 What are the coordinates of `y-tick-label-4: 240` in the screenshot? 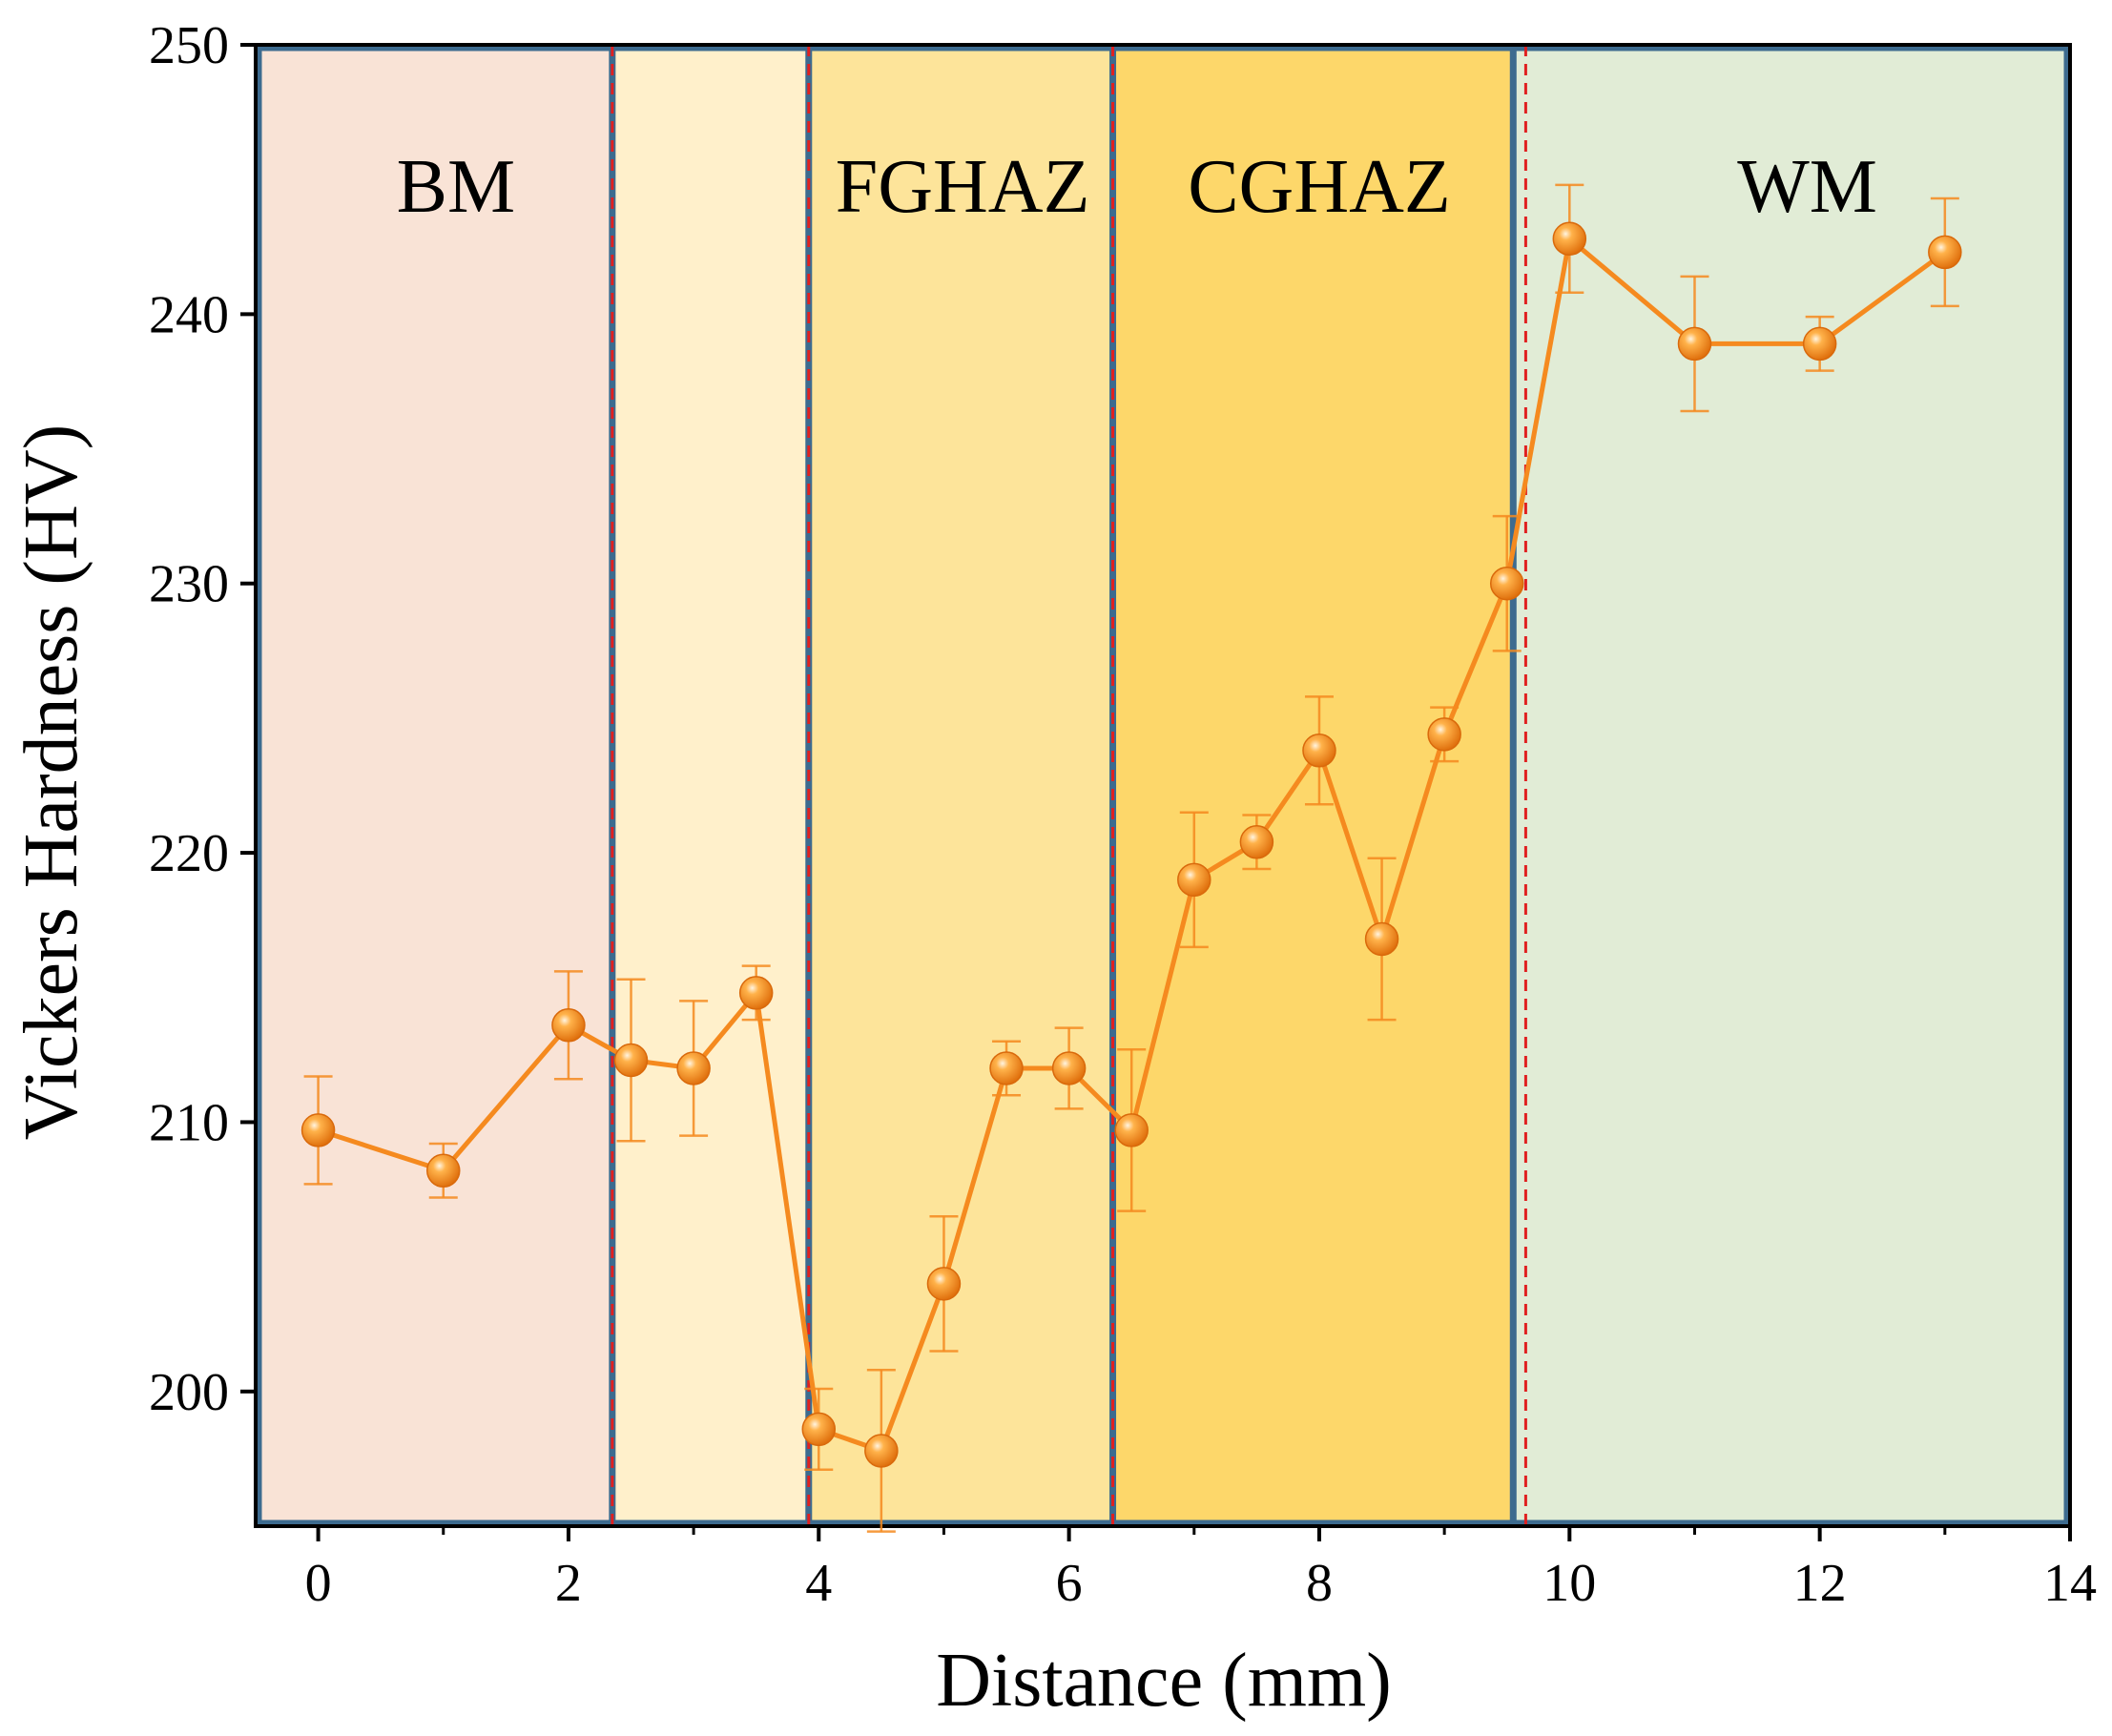 It's located at (189, 314).